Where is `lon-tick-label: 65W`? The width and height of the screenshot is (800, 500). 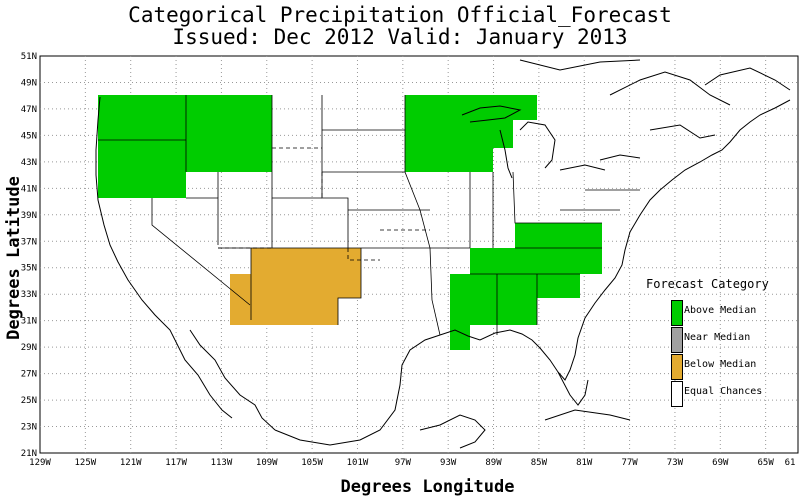 lon-tick-label: 65W is located at coordinates (766, 463).